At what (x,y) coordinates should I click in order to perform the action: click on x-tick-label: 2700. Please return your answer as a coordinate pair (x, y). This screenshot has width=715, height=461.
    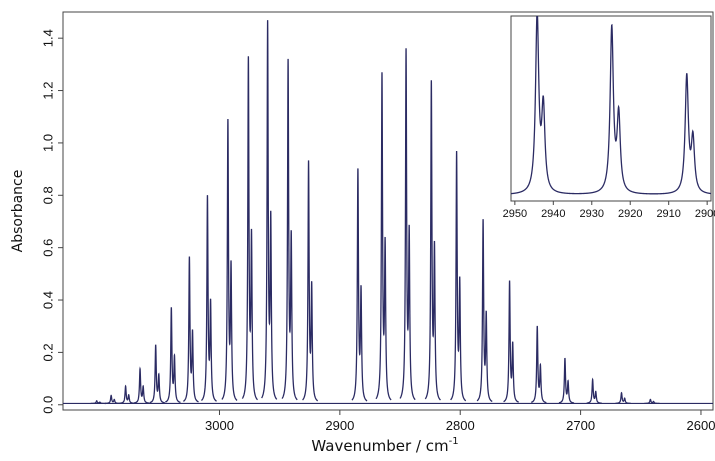
    Looking at the image, I should click on (580, 425).